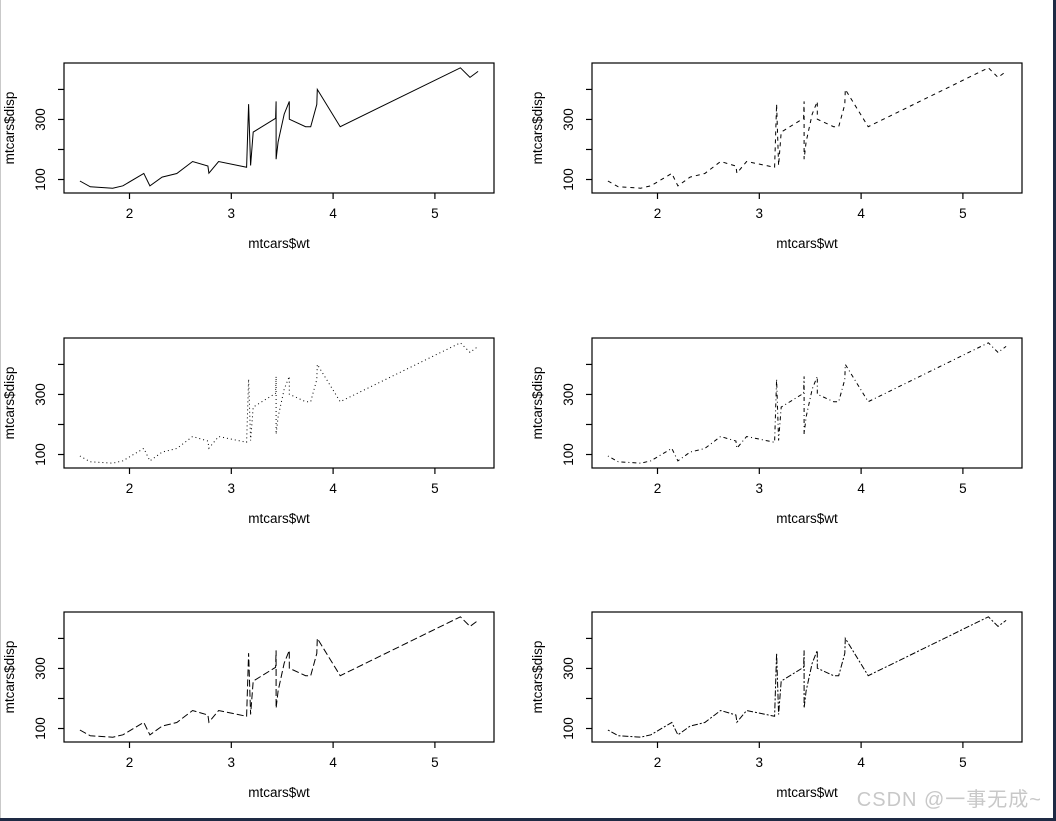 The width and height of the screenshot is (1056, 821). Describe the element at coordinates (949, 800) in the screenshot. I see `csdn-watermark: CSDN @一事无成~` at that location.